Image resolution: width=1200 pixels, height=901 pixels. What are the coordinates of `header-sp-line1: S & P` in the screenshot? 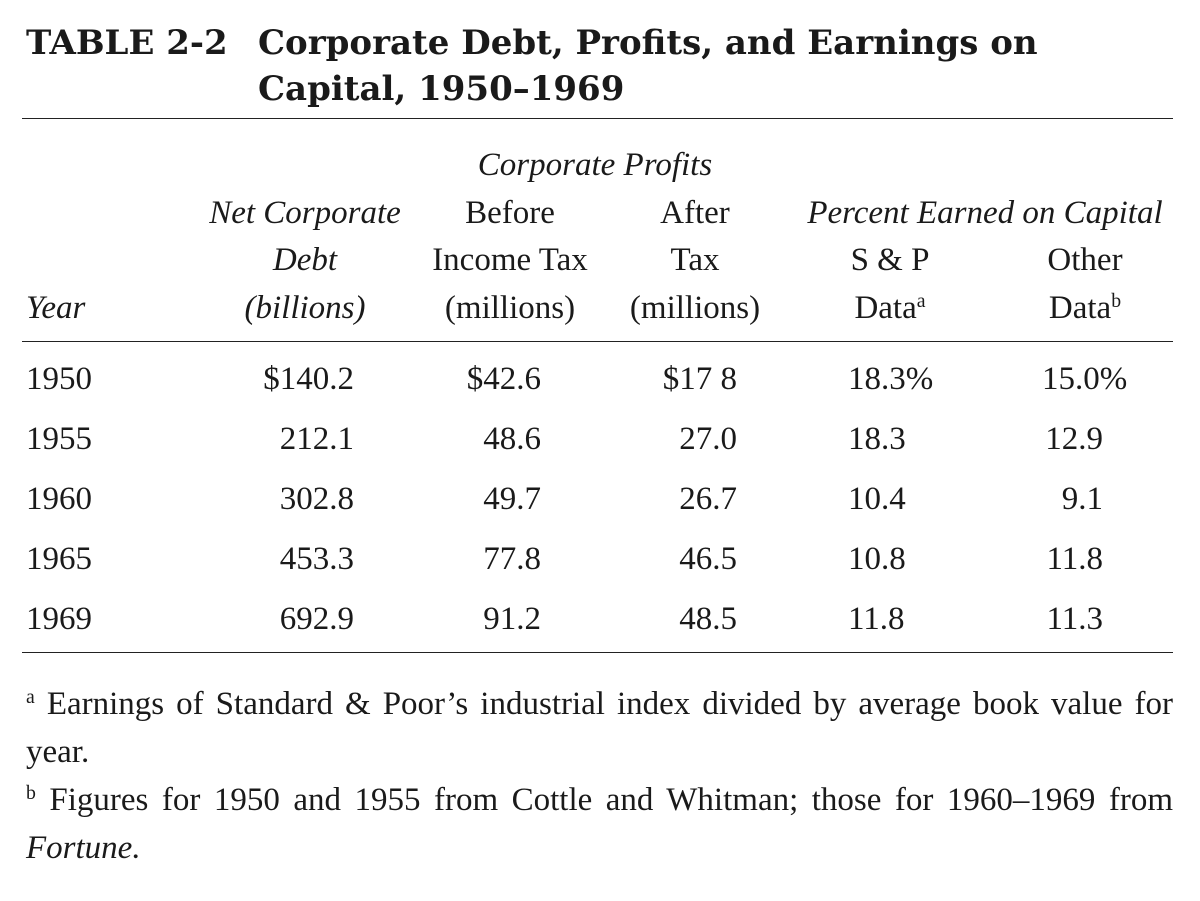 It's located at (890, 260).